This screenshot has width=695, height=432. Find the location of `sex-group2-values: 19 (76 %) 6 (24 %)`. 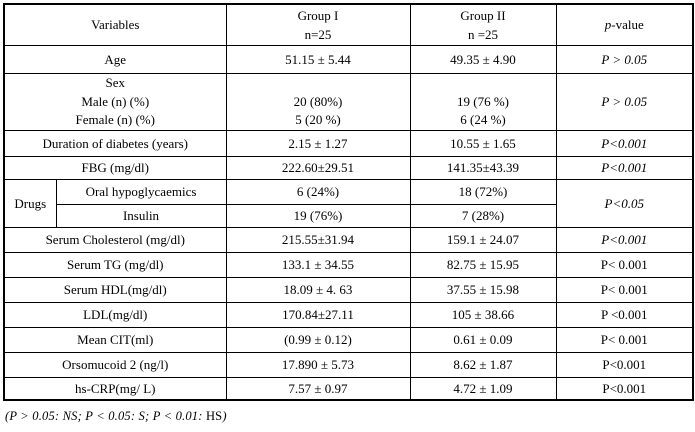

sex-group2-values: 19 (76 %) 6 (24 %) is located at coordinates (483, 102).